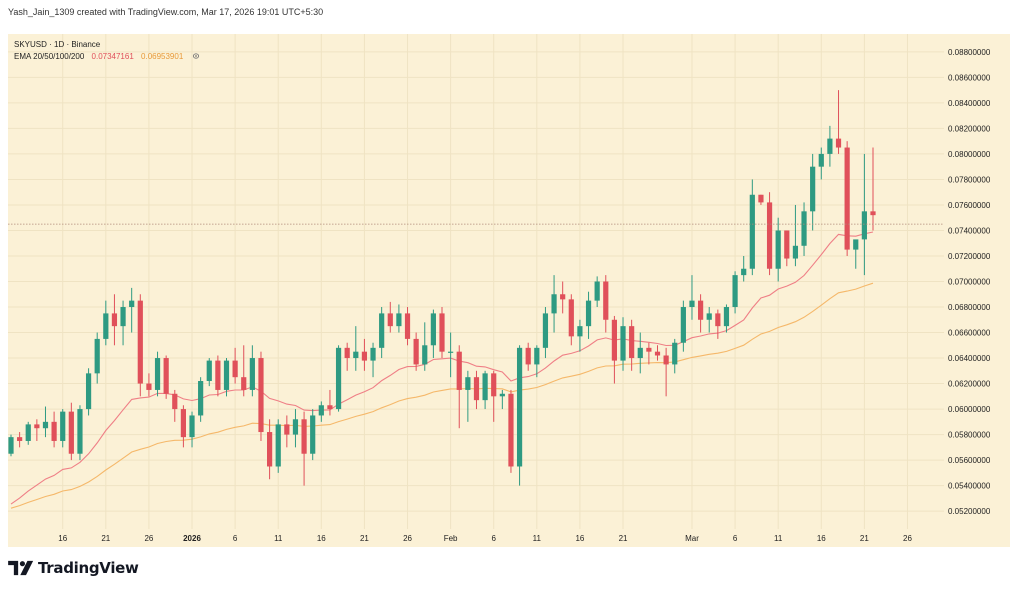  I want to click on y-tick-label: 0.08000000, so click(969, 154).